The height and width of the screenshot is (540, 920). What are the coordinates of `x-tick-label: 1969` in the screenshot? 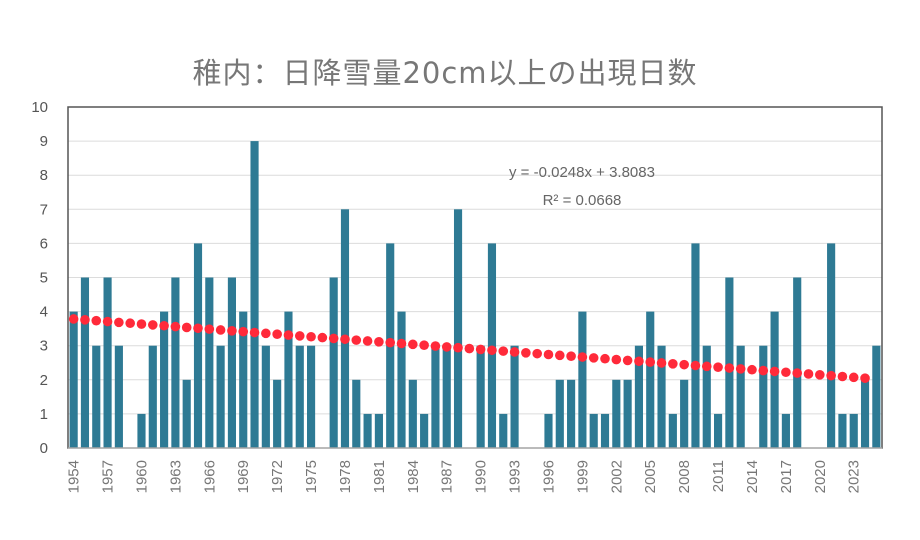 It's located at (243, 476).